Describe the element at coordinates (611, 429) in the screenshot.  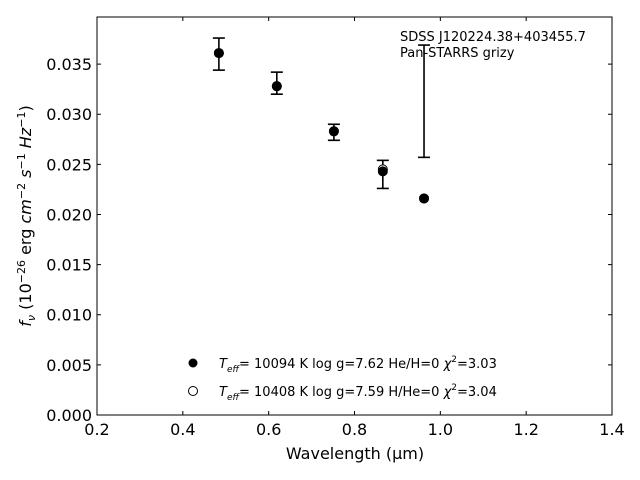
I see `x-tick-label: 1.4` at that location.